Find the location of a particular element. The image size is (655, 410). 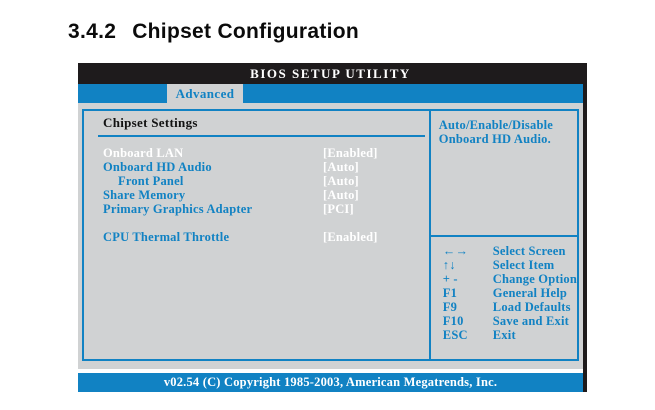

help-text: Auto/Enable/Disable Onboard HD Audio. is located at coordinates (504, 173).